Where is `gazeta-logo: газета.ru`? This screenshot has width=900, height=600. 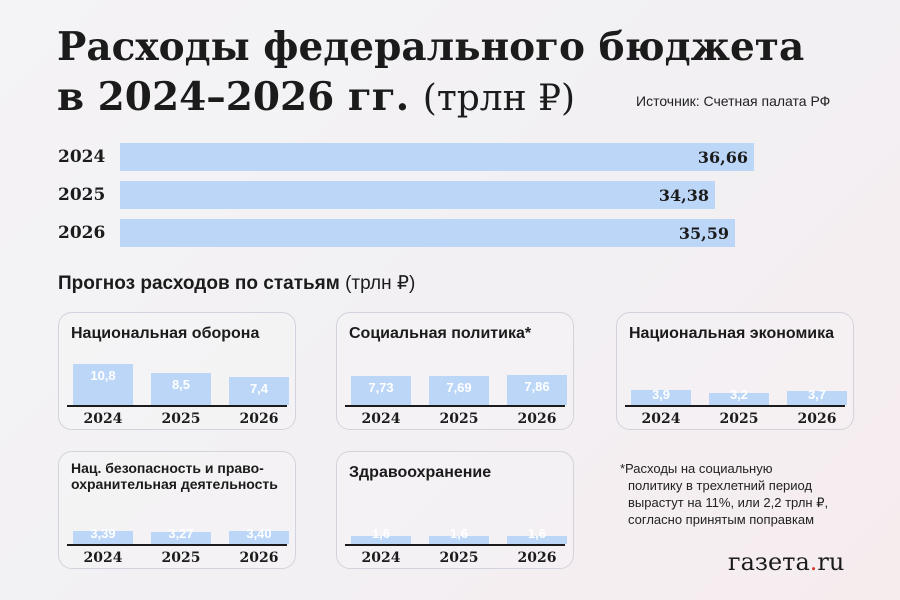 gazeta-logo: газета.ru is located at coordinates (786, 562).